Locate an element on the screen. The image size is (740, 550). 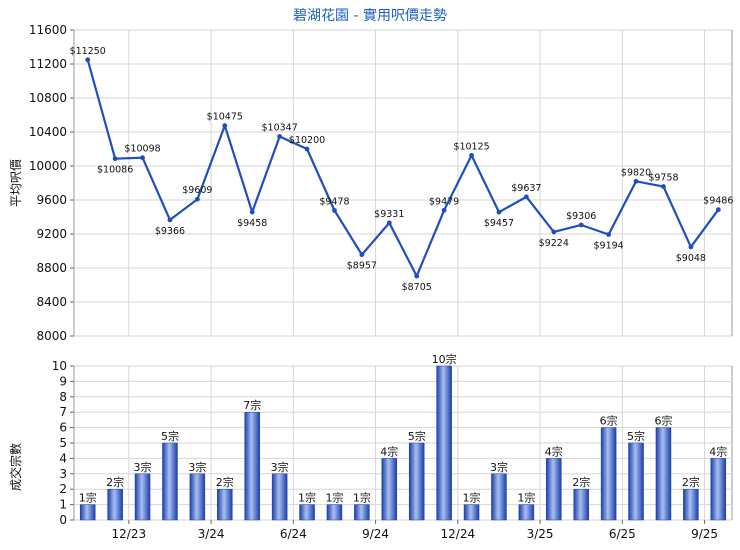
x-tick-label: 9/25 is located at coordinates (704, 534).